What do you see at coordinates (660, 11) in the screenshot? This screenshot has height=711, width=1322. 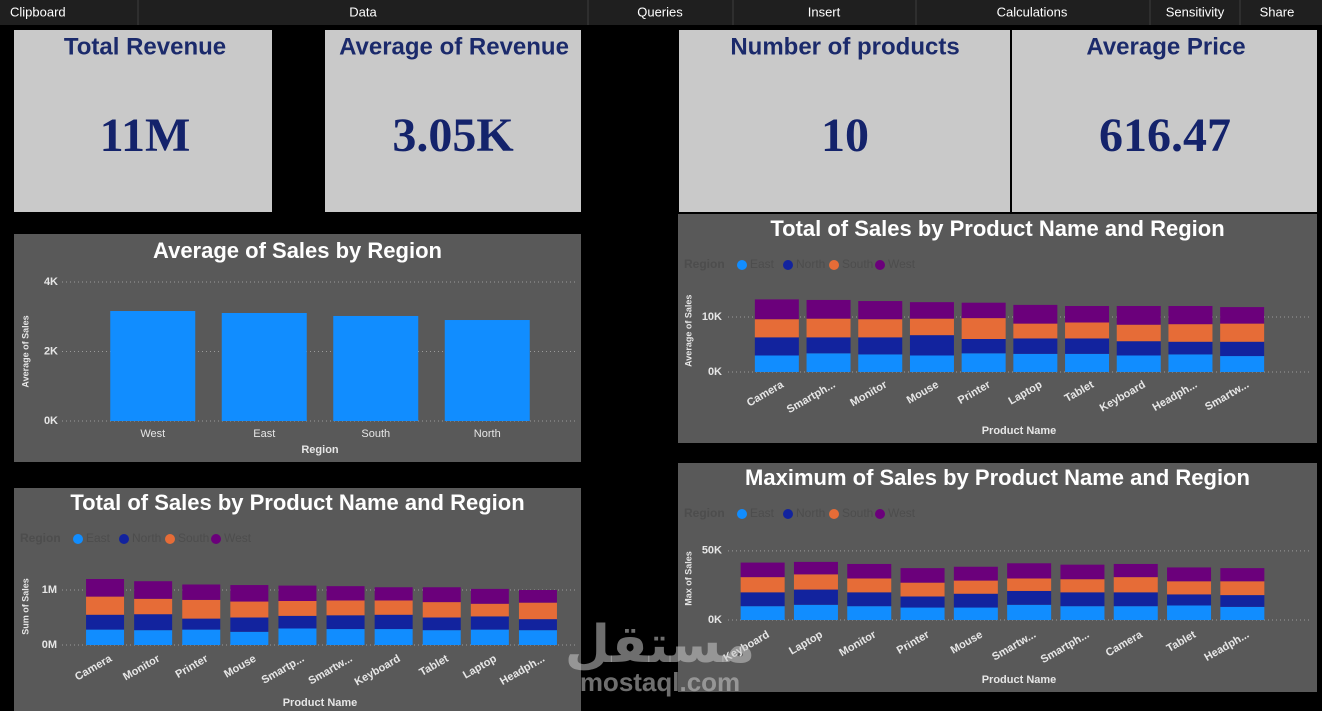 I see `menu-item: Queries` at bounding box center [660, 11].